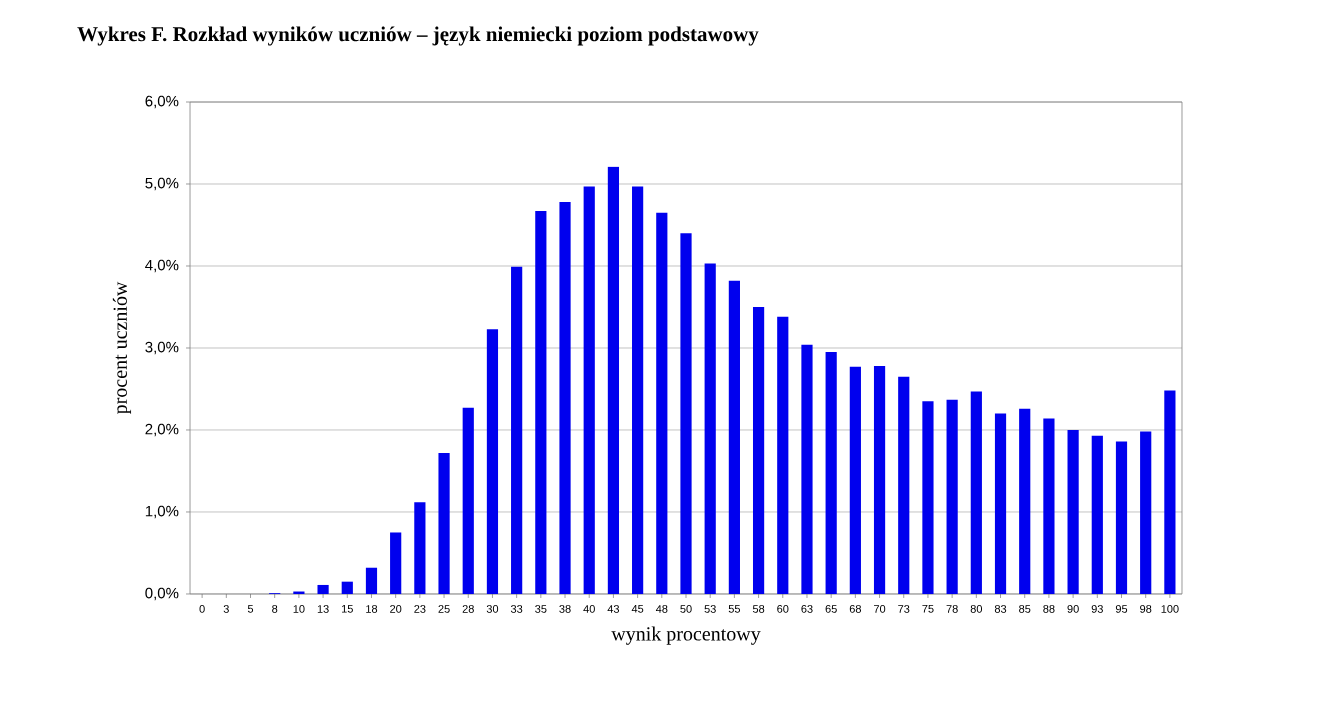  I want to click on y-axis-title: procent uczniów, so click(122, 348).